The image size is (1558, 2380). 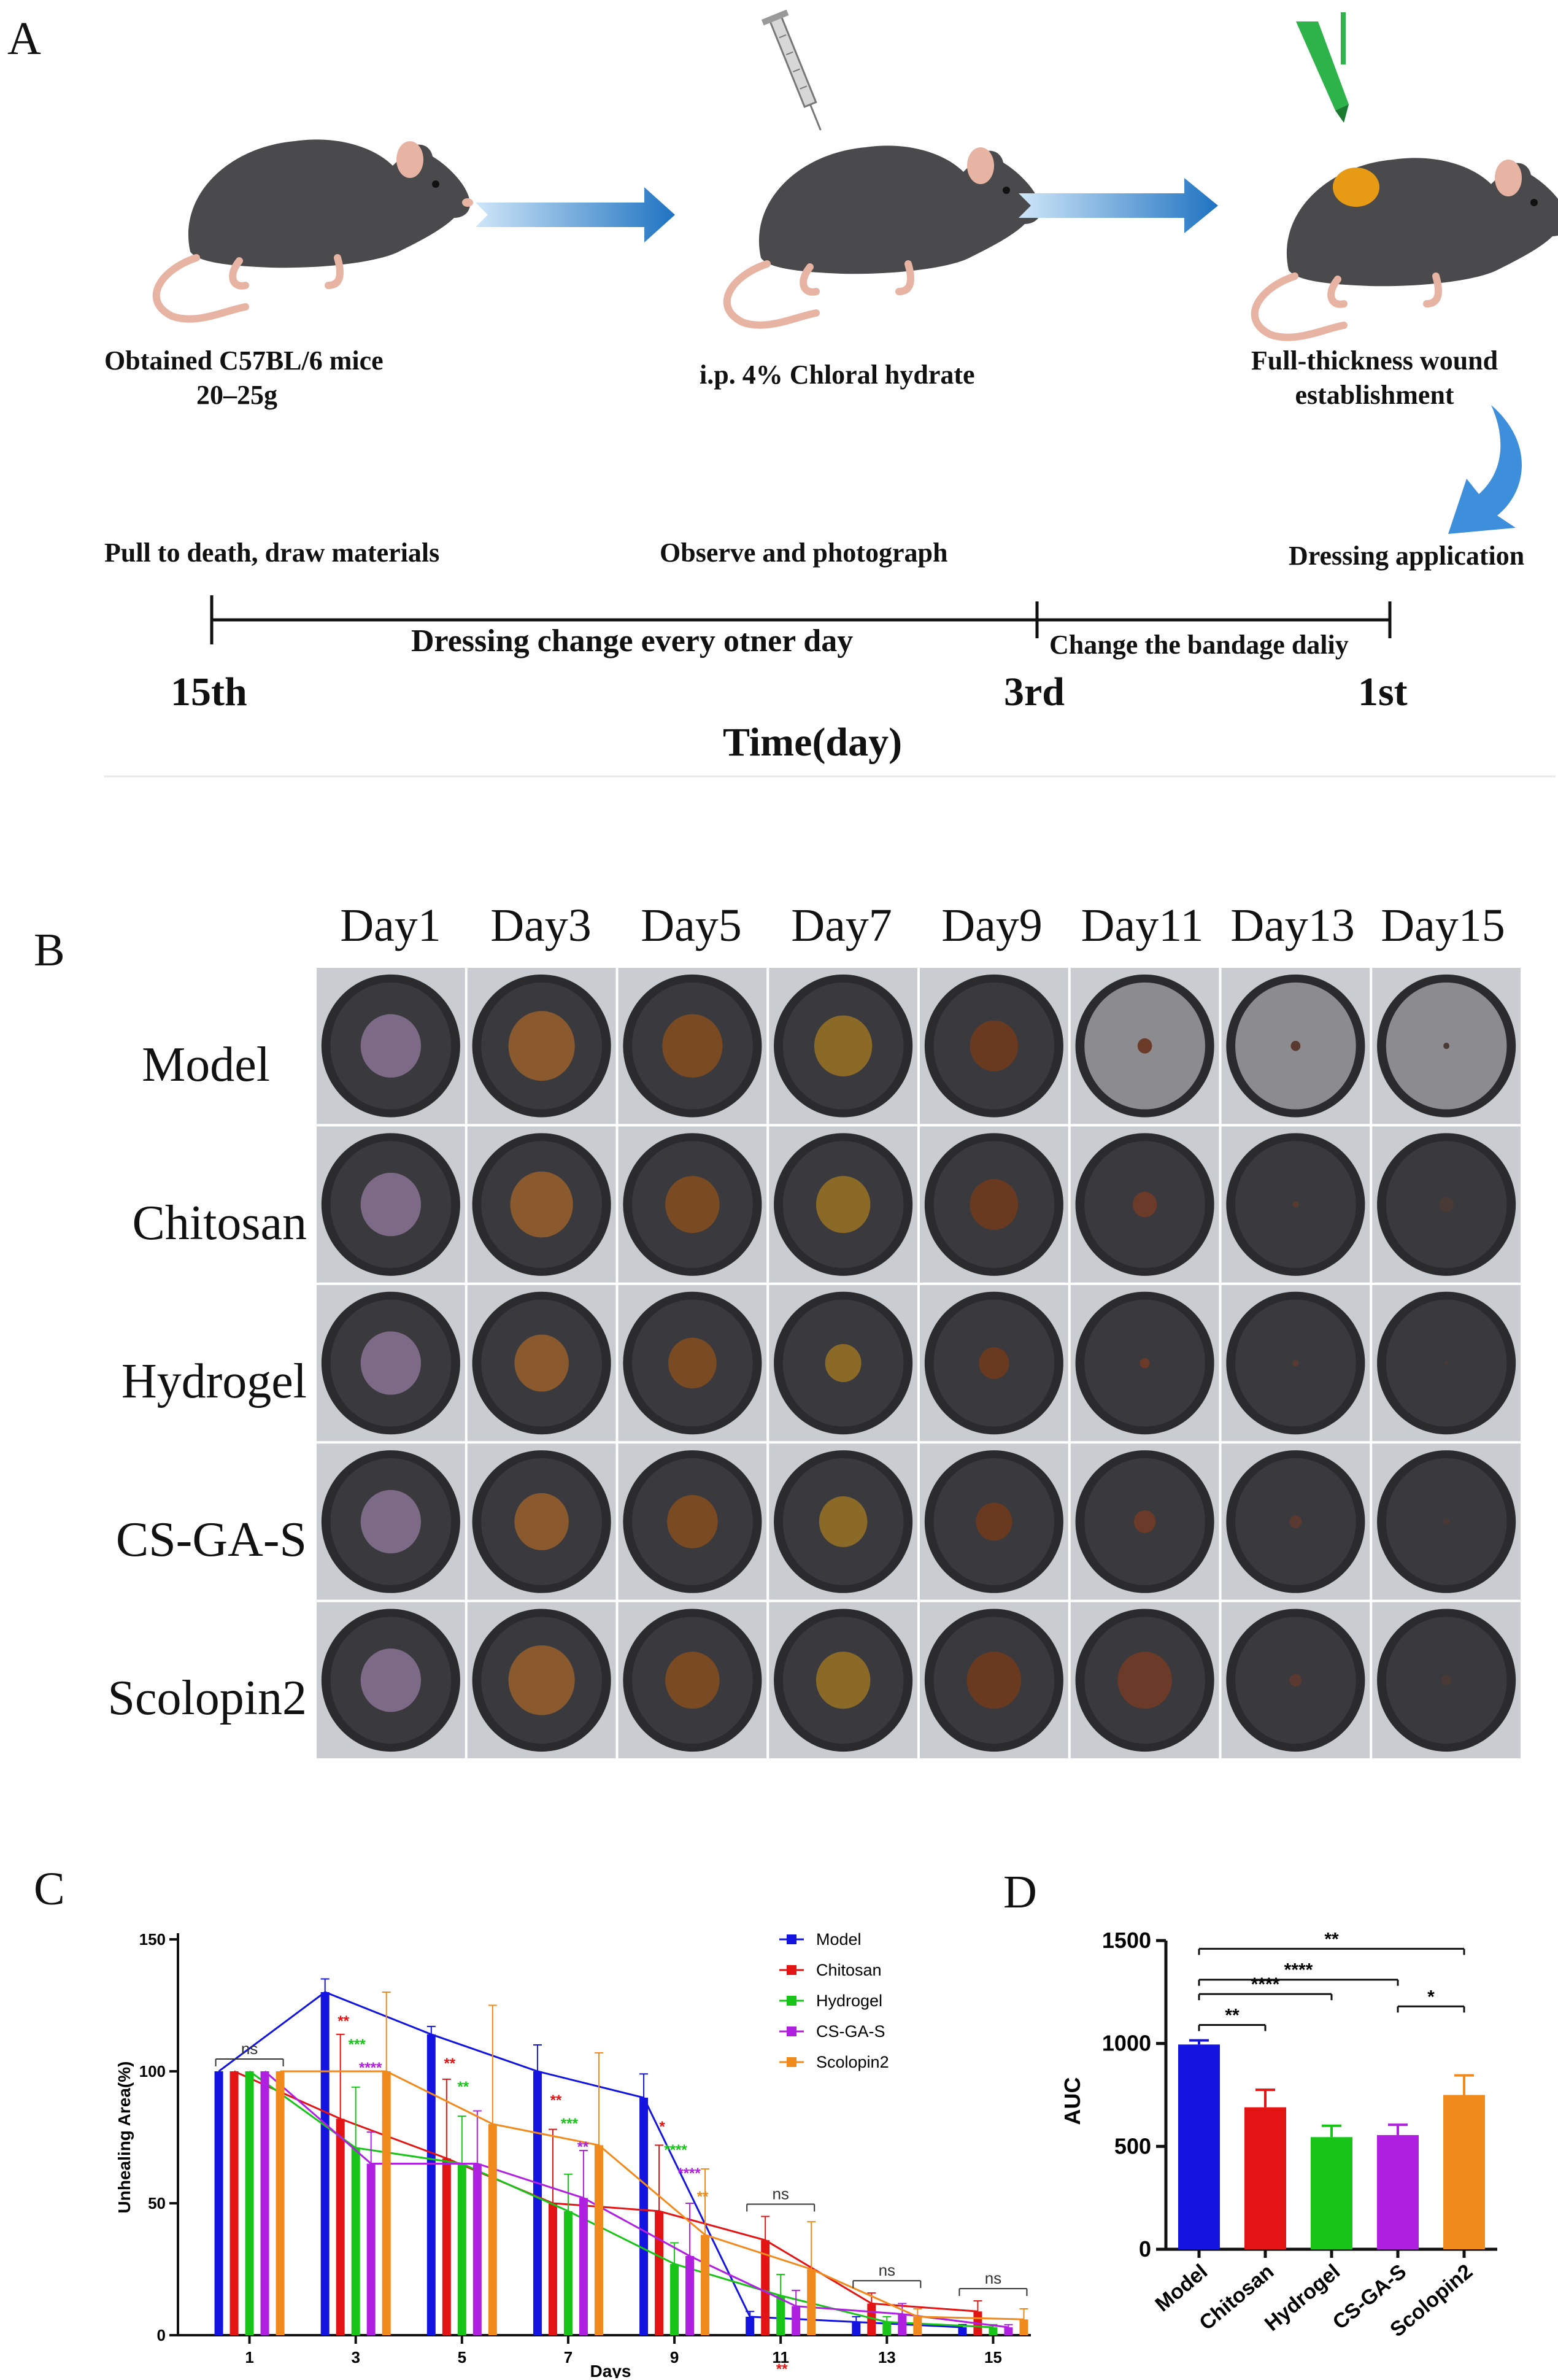 I want to click on tick-label-15th: 15th, so click(x=209, y=692).